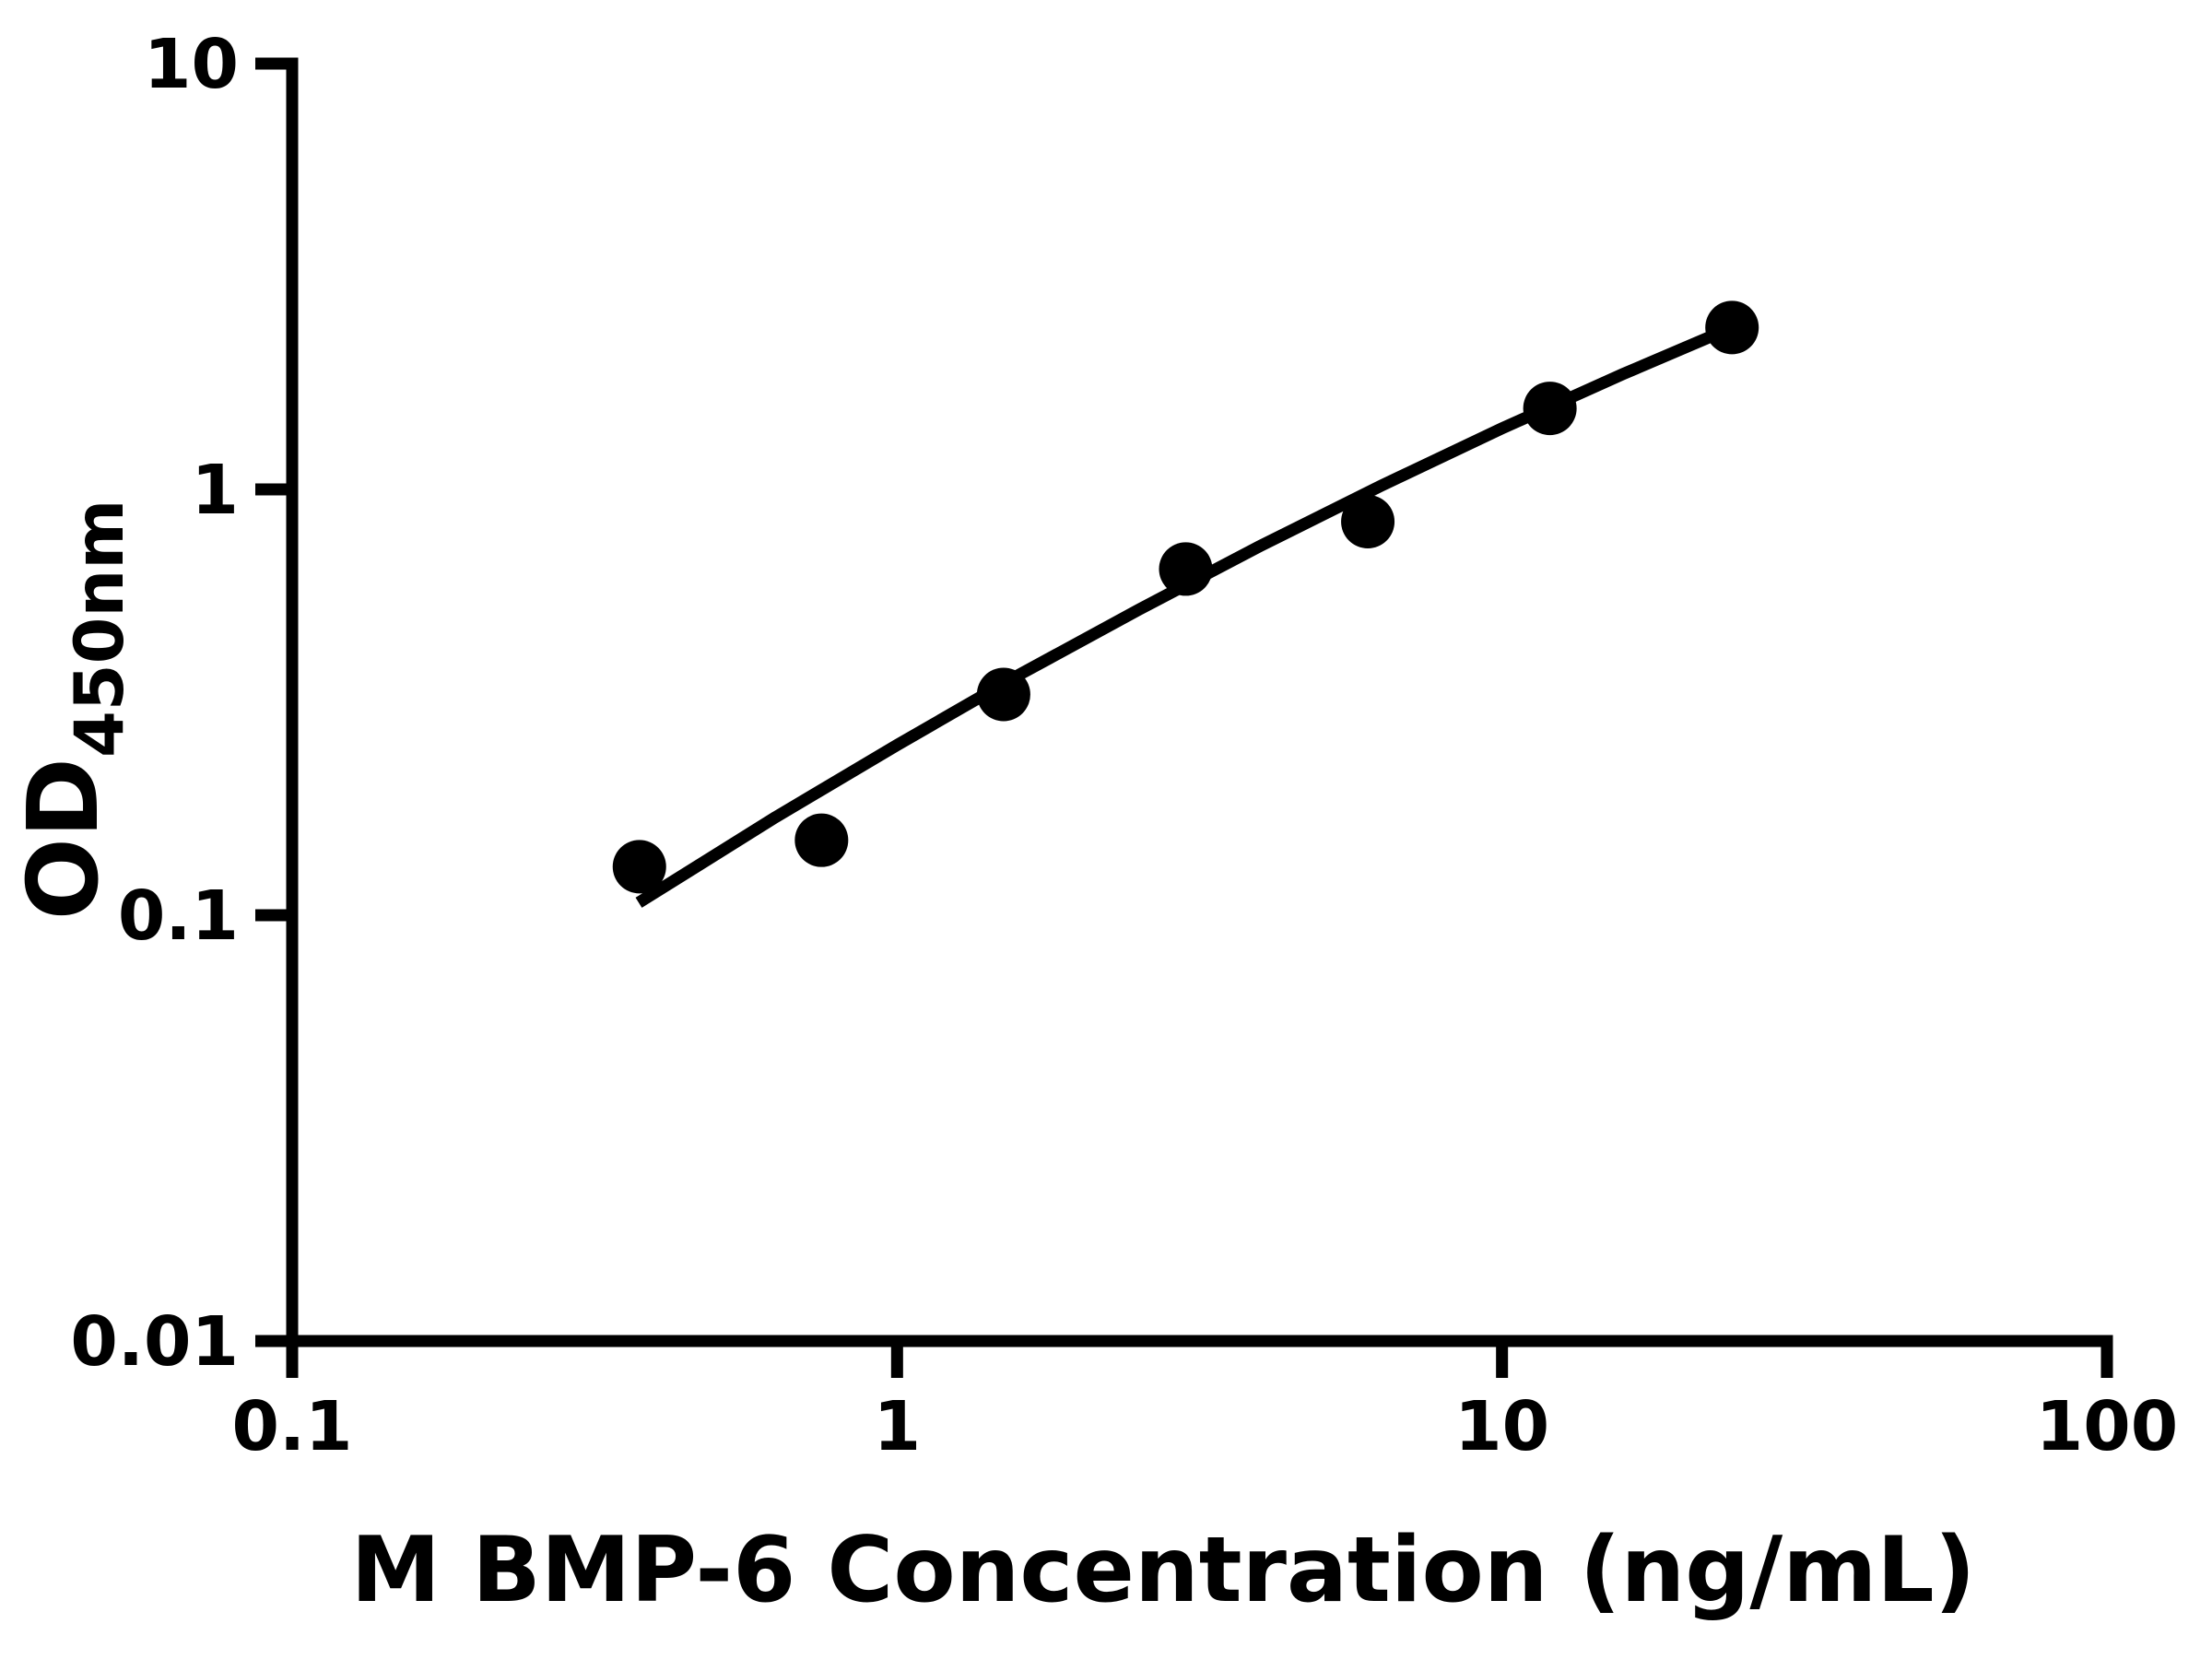  What do you see at coordinates (898, 1426) in the screenshot?
I see `x-tick-label: 1` at bounding box center [898, 1426].